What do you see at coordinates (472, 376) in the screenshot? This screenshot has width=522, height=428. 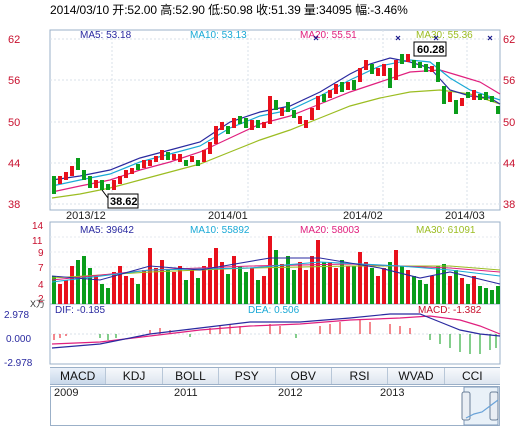 I see `tab-cci: CCI` at bounding box center [472, 376].